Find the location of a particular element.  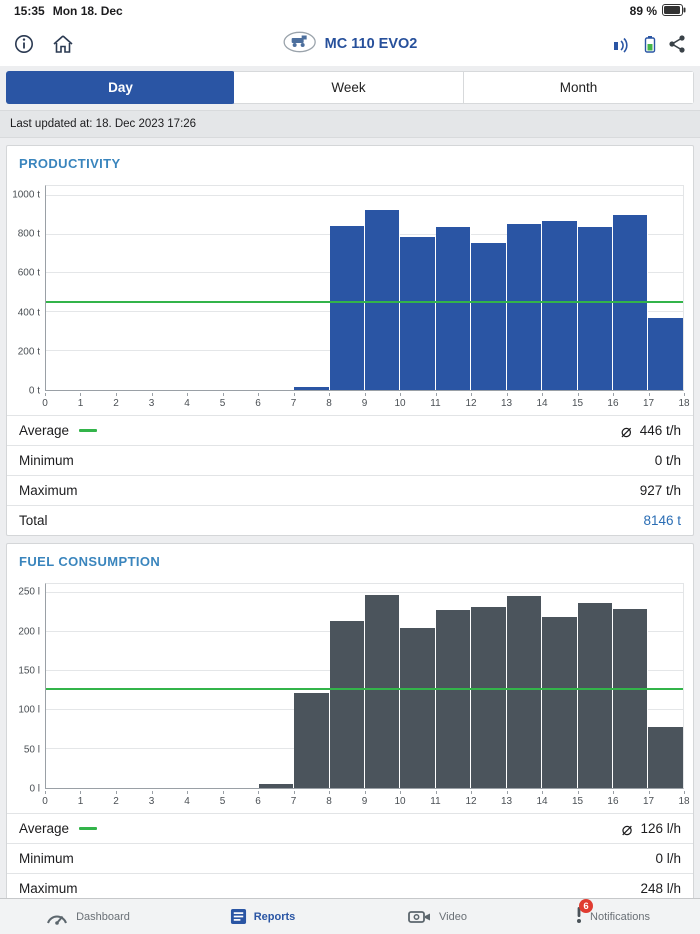

x-axis-label: 1 is located at coordinates (80, 403).